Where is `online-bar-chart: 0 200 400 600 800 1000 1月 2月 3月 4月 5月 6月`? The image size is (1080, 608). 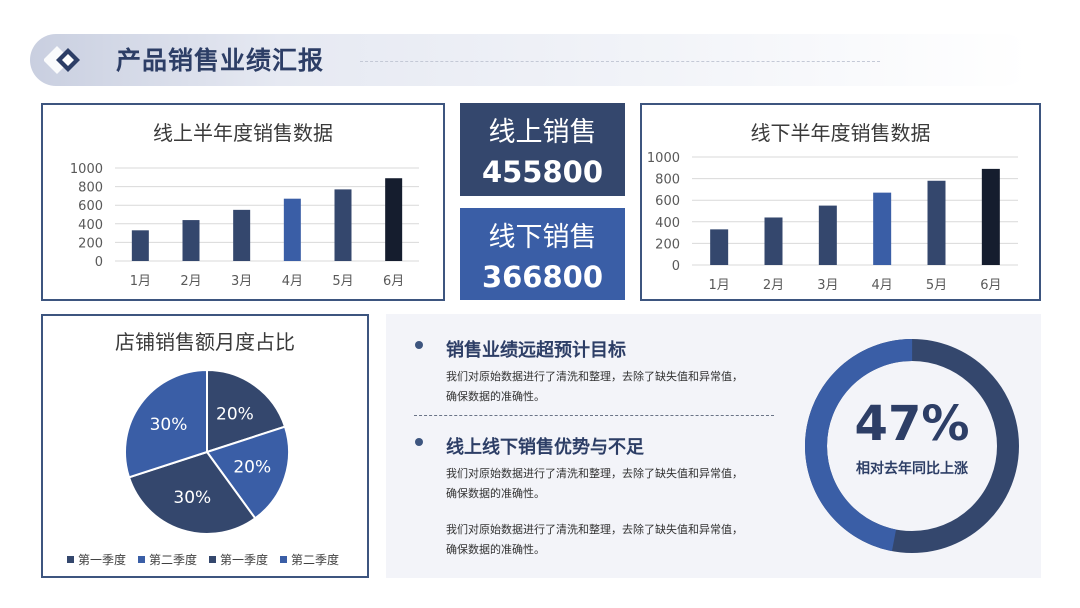
online-bar-chart: 0 200 400 600 800 1000 1月 2月 3月 4月 5月 6月 is located at coordinates (244, 225).